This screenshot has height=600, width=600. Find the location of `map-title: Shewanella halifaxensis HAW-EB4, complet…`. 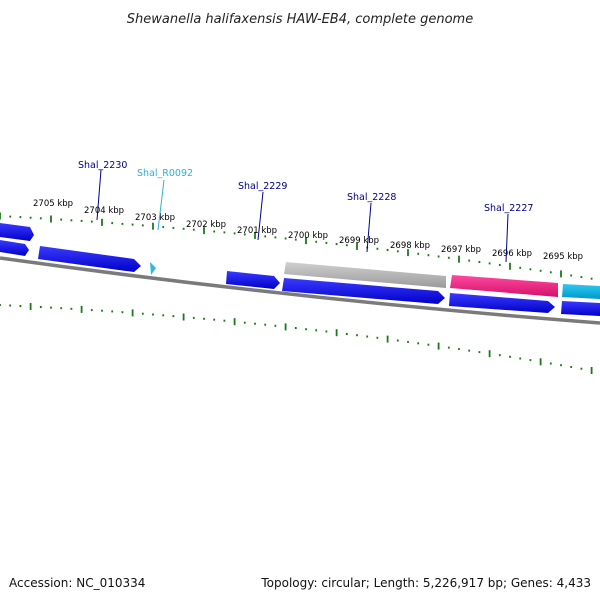

map-title: Shewanella halifaxensis HAW-EB4, complet… is located at coordinates (300, 19).